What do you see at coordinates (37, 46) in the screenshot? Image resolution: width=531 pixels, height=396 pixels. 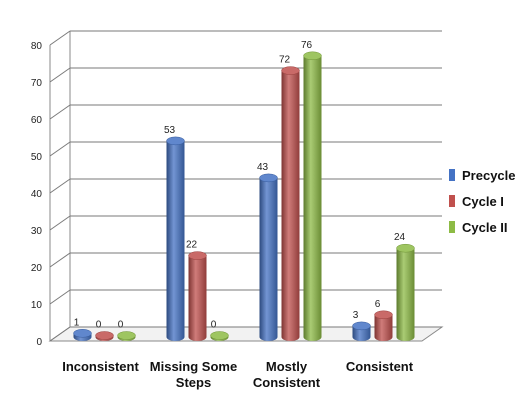 I see `y-tick-label: 80` at bounding box center [37, 46].